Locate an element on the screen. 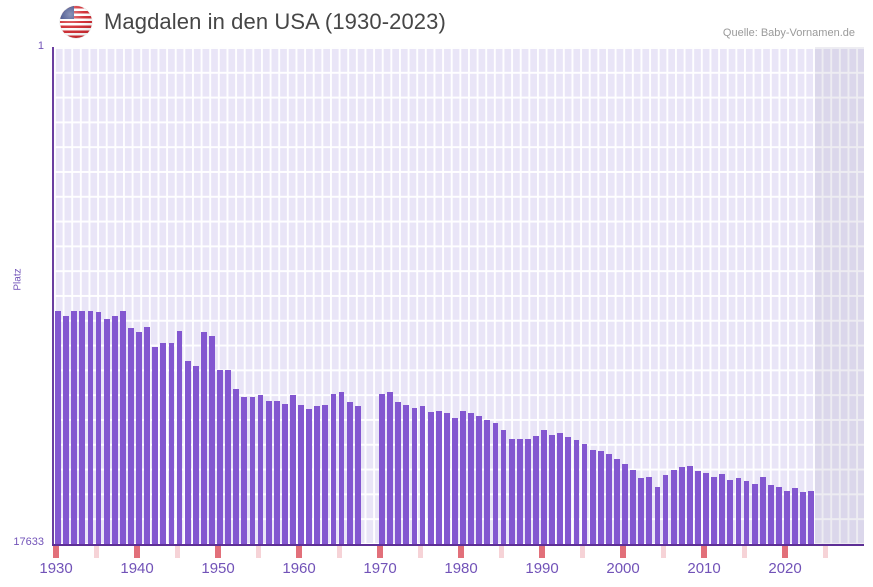  x-axis-label: 2010 is located at coordinates (704, 568).